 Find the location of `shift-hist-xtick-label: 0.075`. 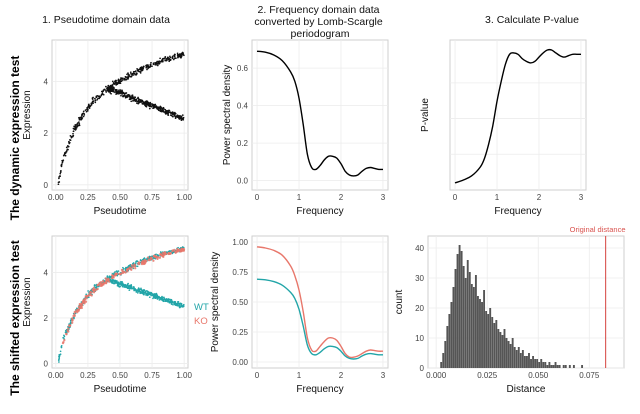

shift-hist-xtick-label: 0.075 is located at coordinates (589, 375).